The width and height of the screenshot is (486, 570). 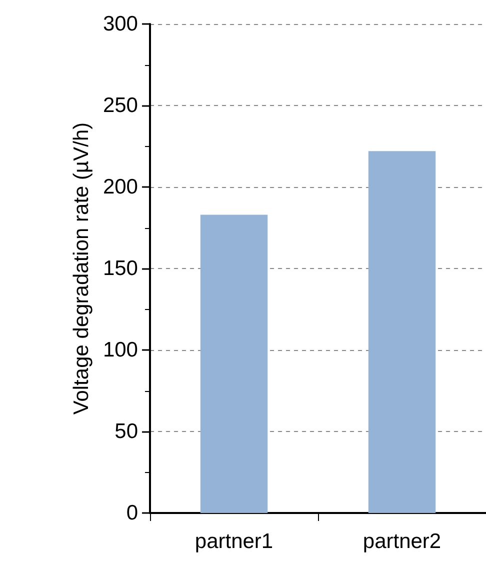 I want to click on y-axis-title: Voltage degradation rate (µV/h), so click(x=82, y=268).